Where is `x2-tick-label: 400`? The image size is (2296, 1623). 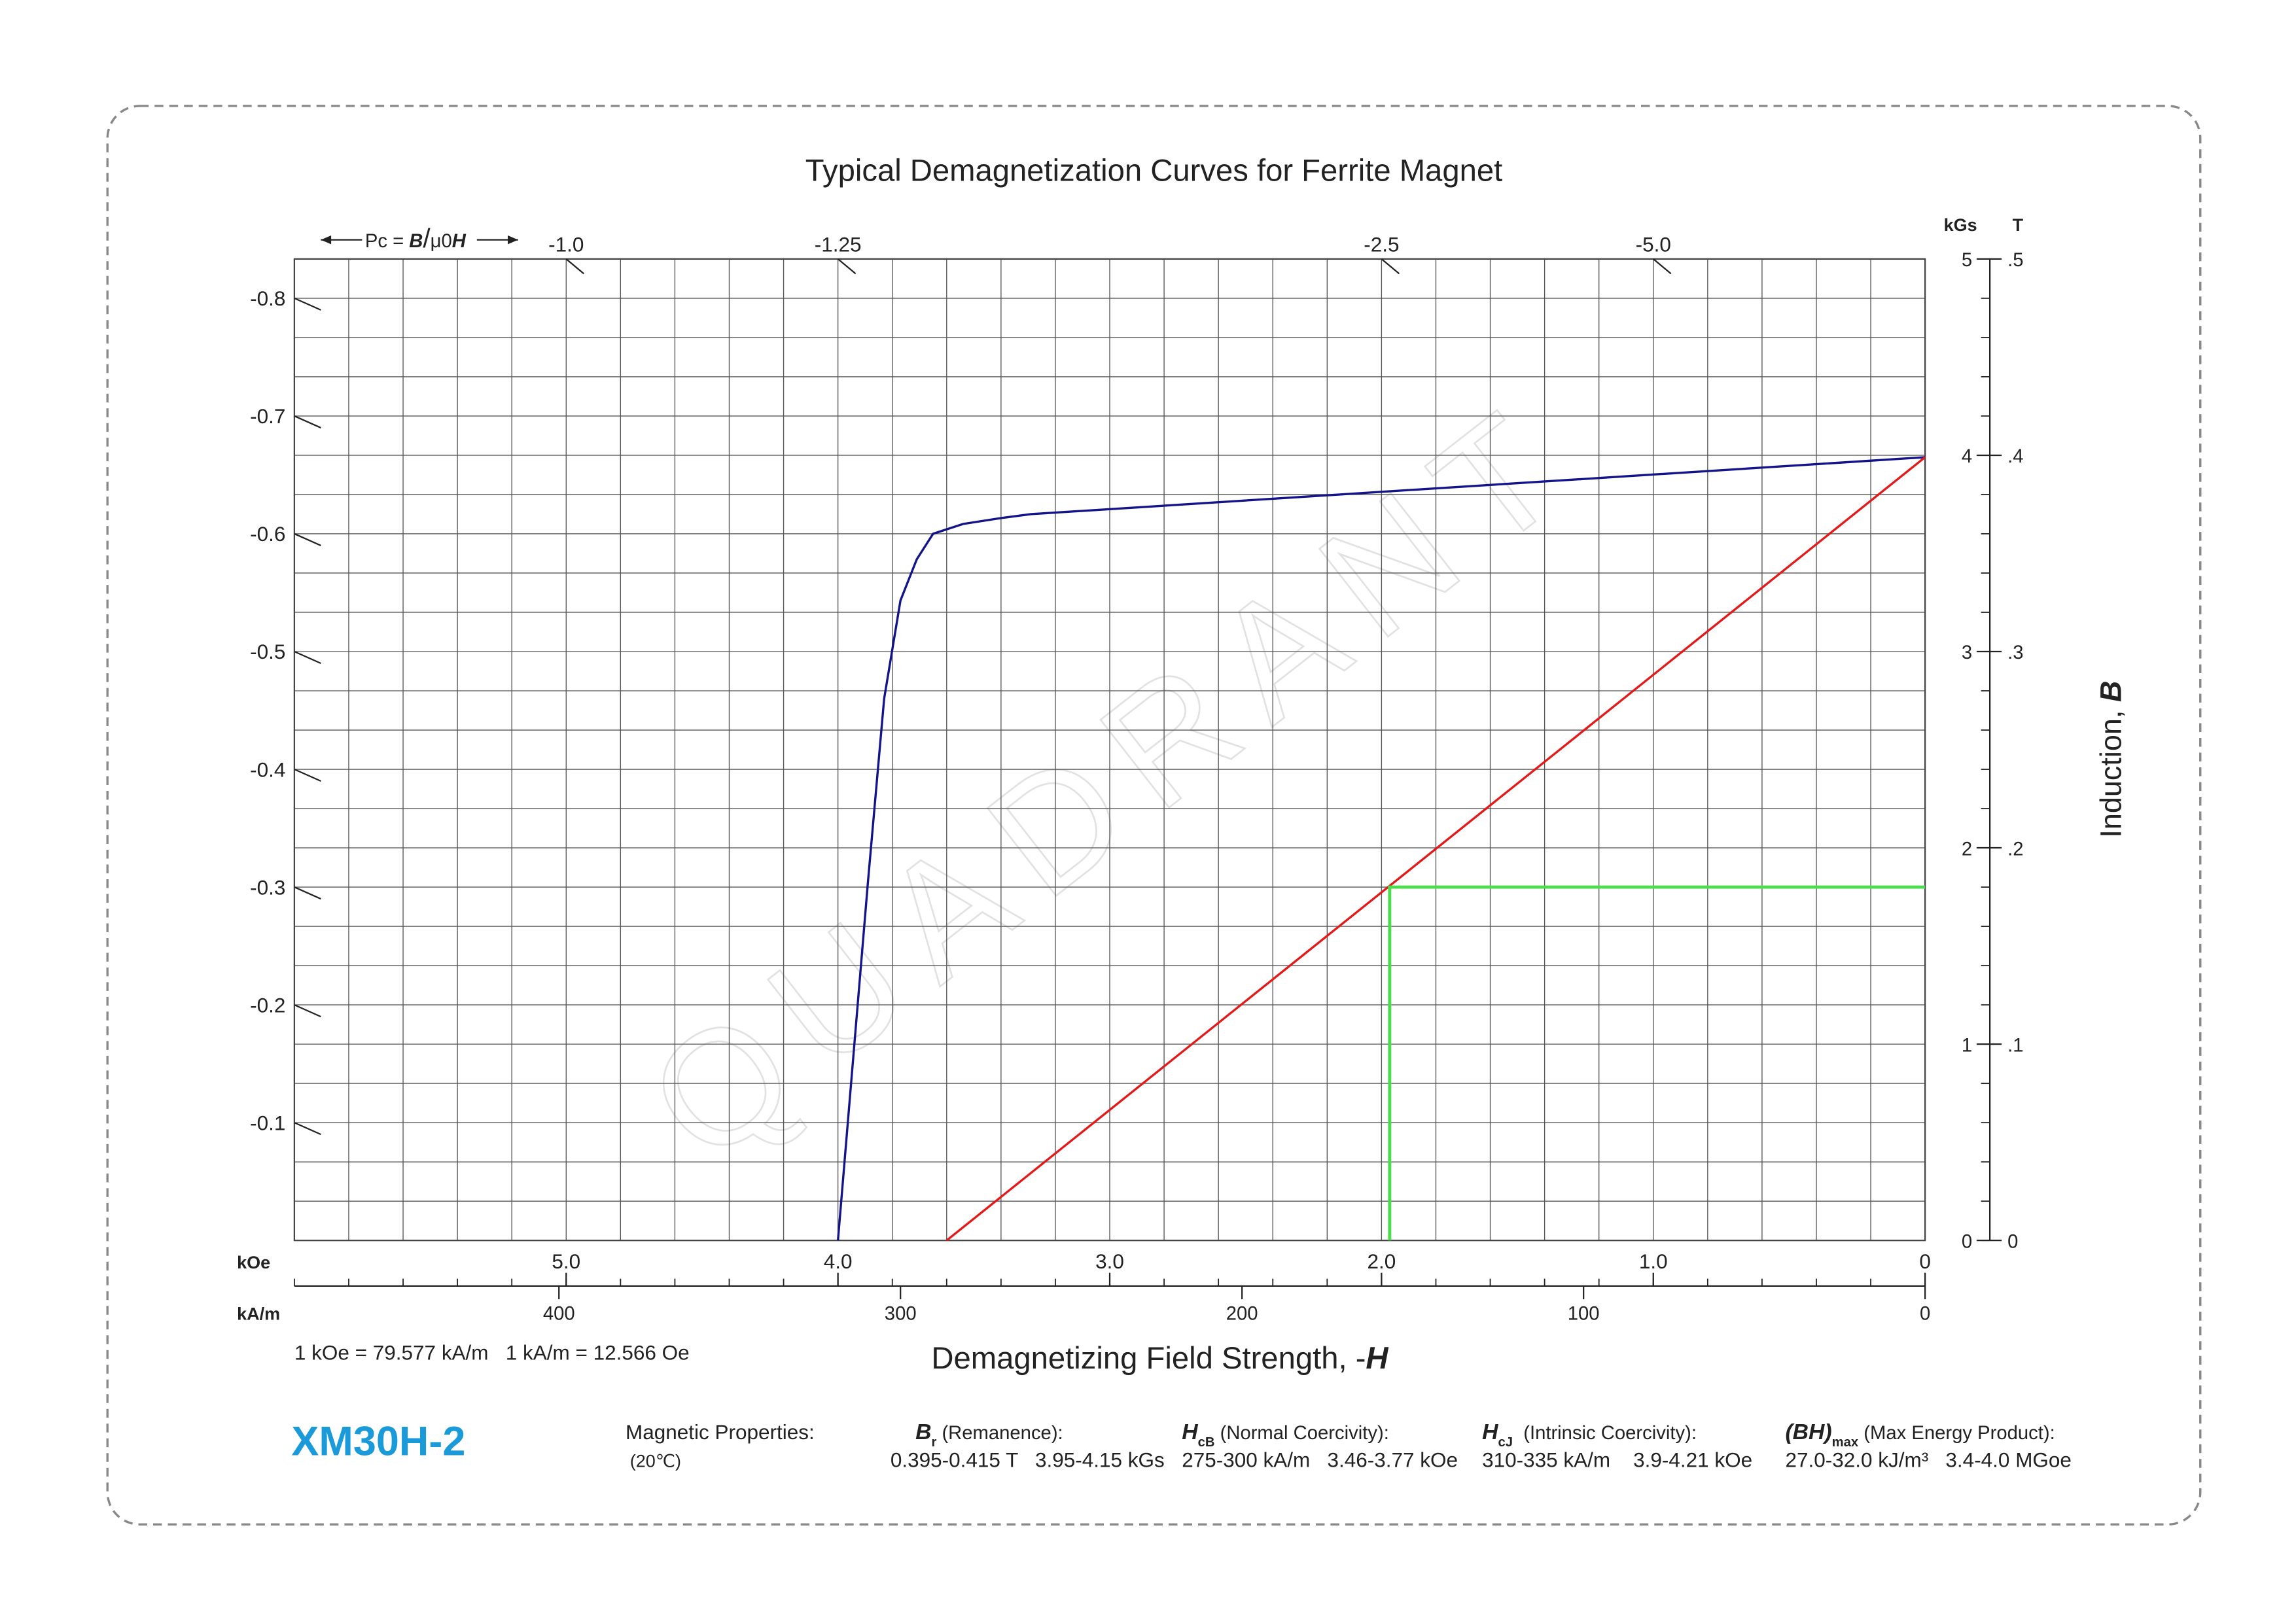
x2-tick-label: 400 is located at coordinates (559, 1315).